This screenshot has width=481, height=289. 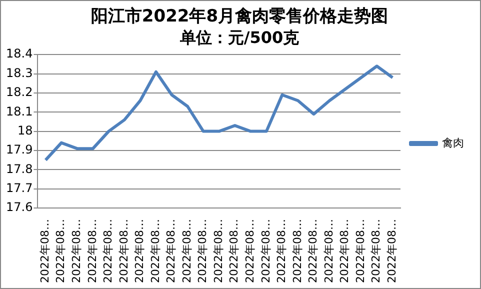 I want to click on y-tick-label: 18.2, so click(x=19, y=92).